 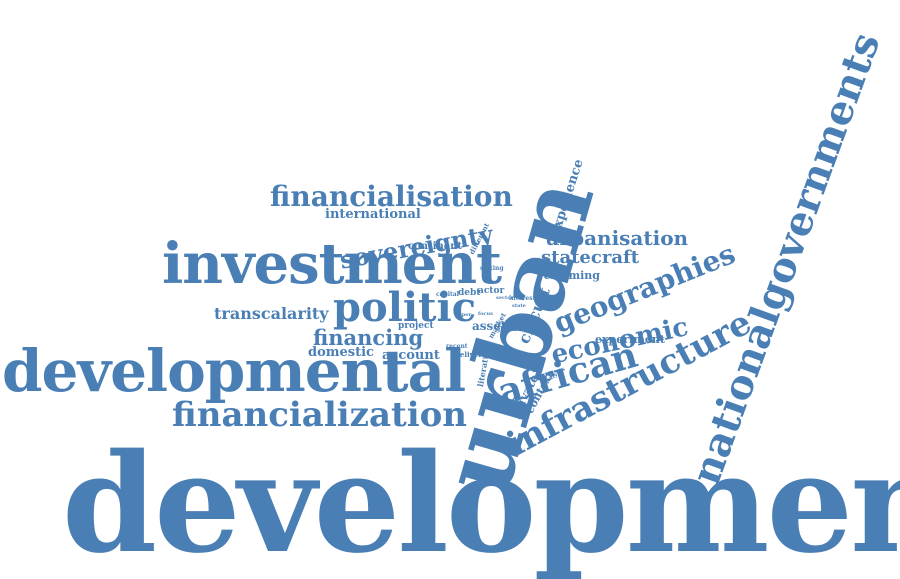 I want to click on word-transcalarity: transcalarity, so click(x=271, y=313).